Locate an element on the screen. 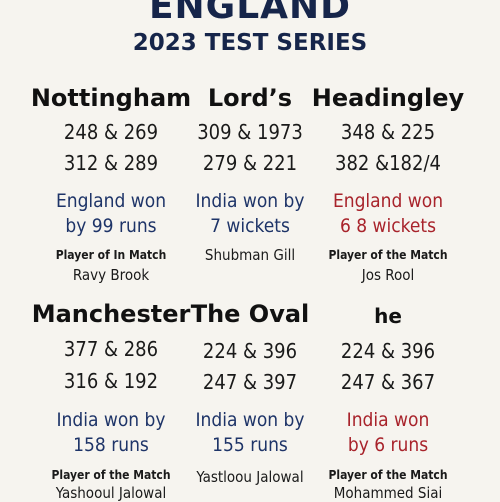 This screenshot has width=500, height=502. player-of-match-label: Player of In Match is located at coordinates (111, 255).